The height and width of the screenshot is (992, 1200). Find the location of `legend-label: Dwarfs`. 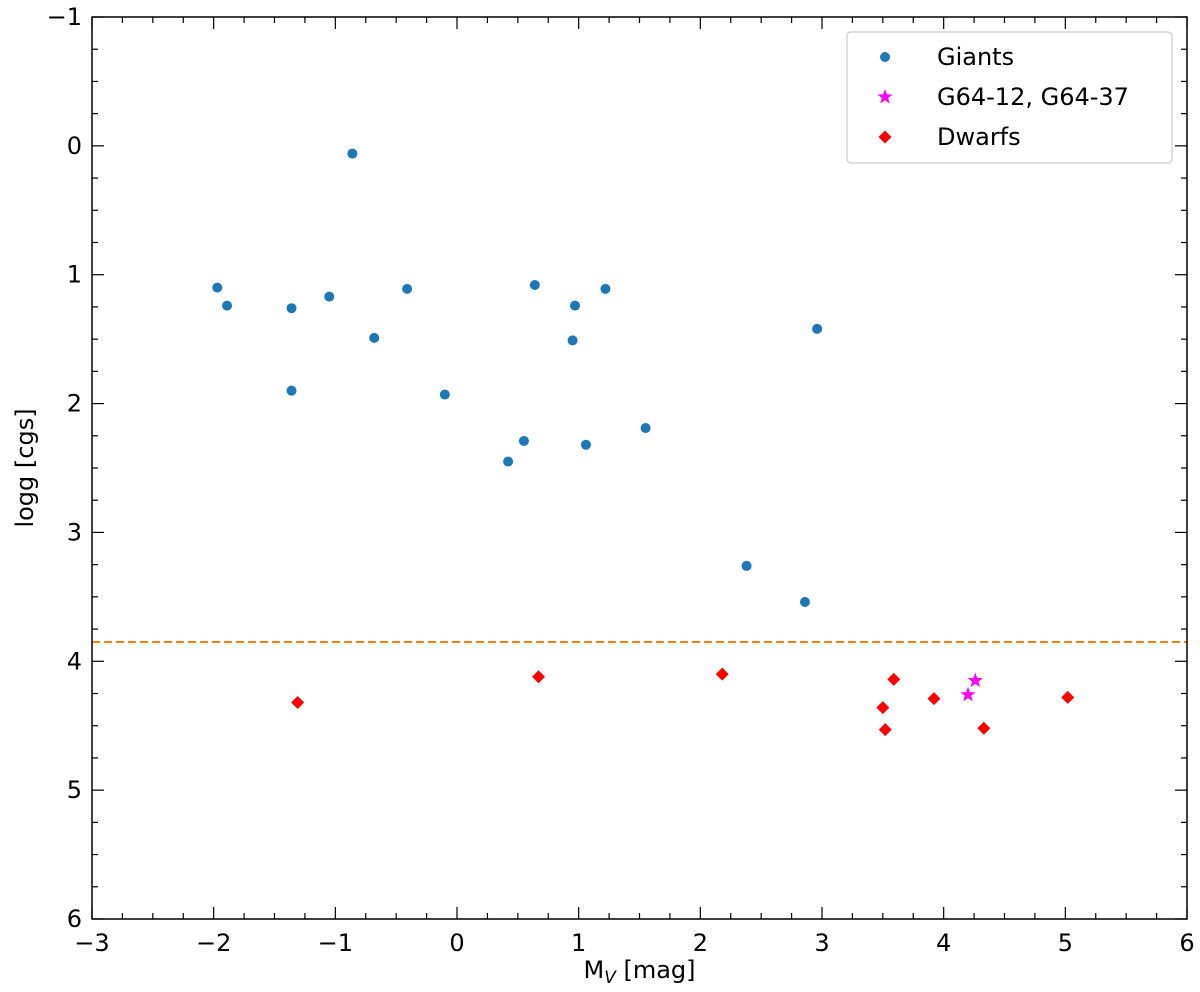

legend-label: Dwarfs is located at coordinates (979, 137).